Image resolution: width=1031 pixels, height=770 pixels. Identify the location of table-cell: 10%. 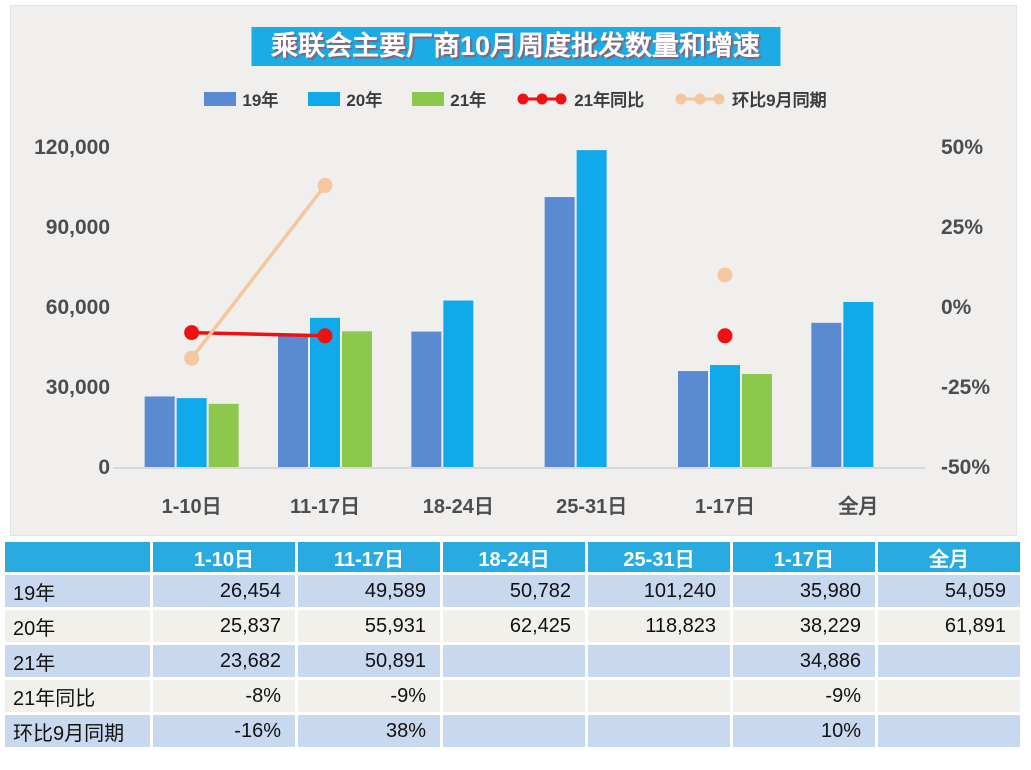
(804, 731).